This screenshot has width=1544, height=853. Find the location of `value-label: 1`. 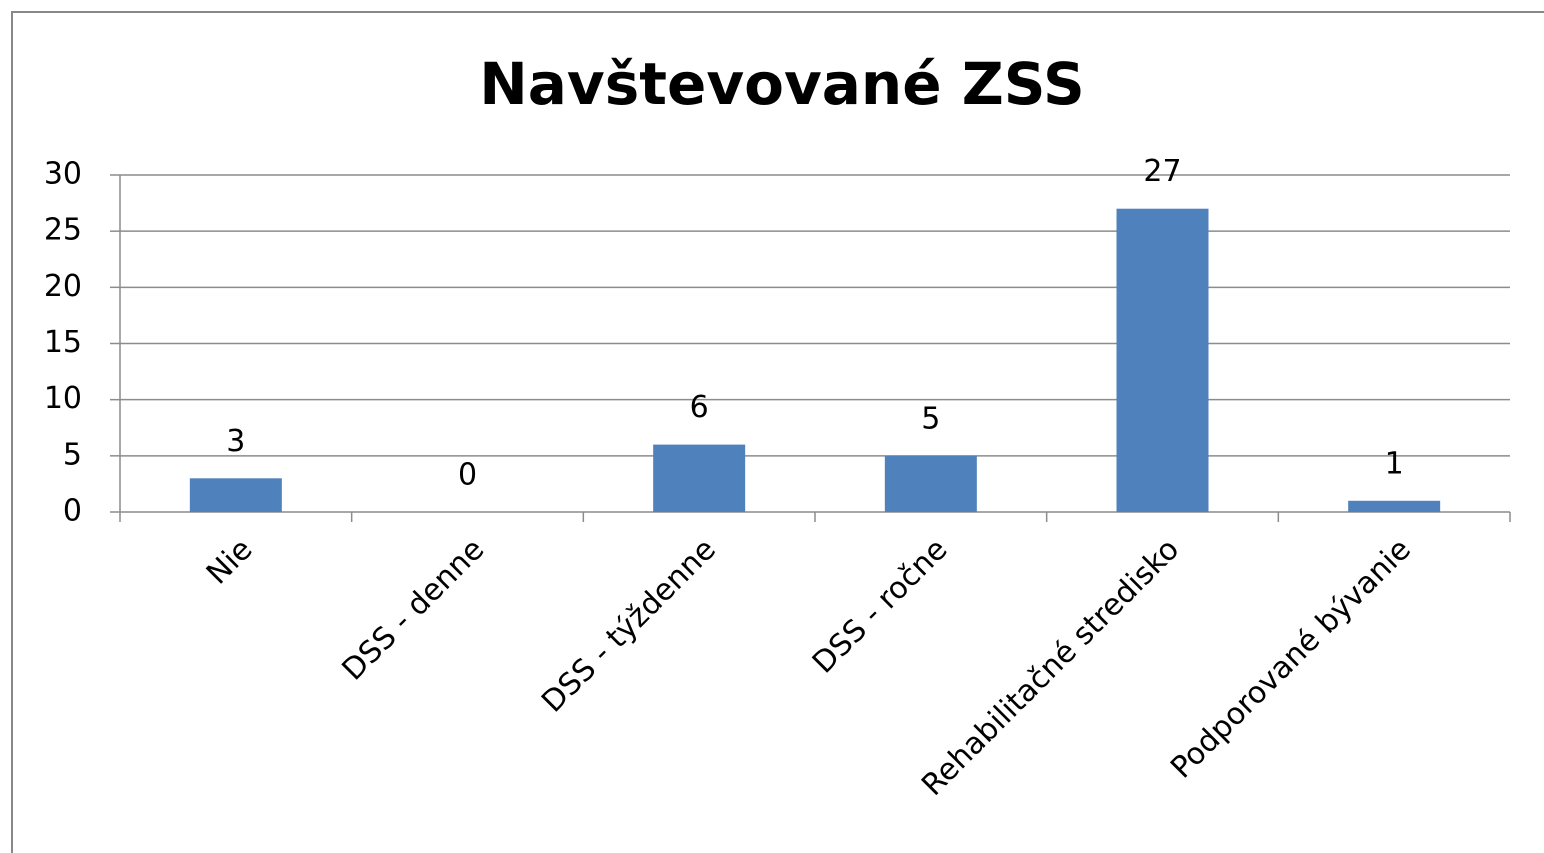

value-label: 1 is located at coordinates (1394, 463).